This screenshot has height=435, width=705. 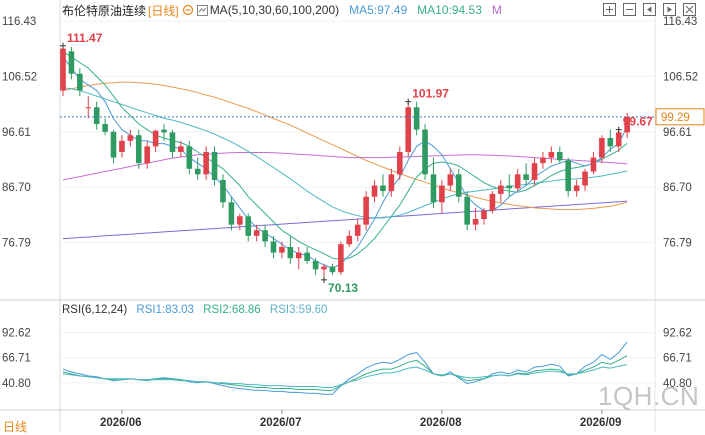 I want to click on price-tick-left: 86.70, so click(x=16, y=188).